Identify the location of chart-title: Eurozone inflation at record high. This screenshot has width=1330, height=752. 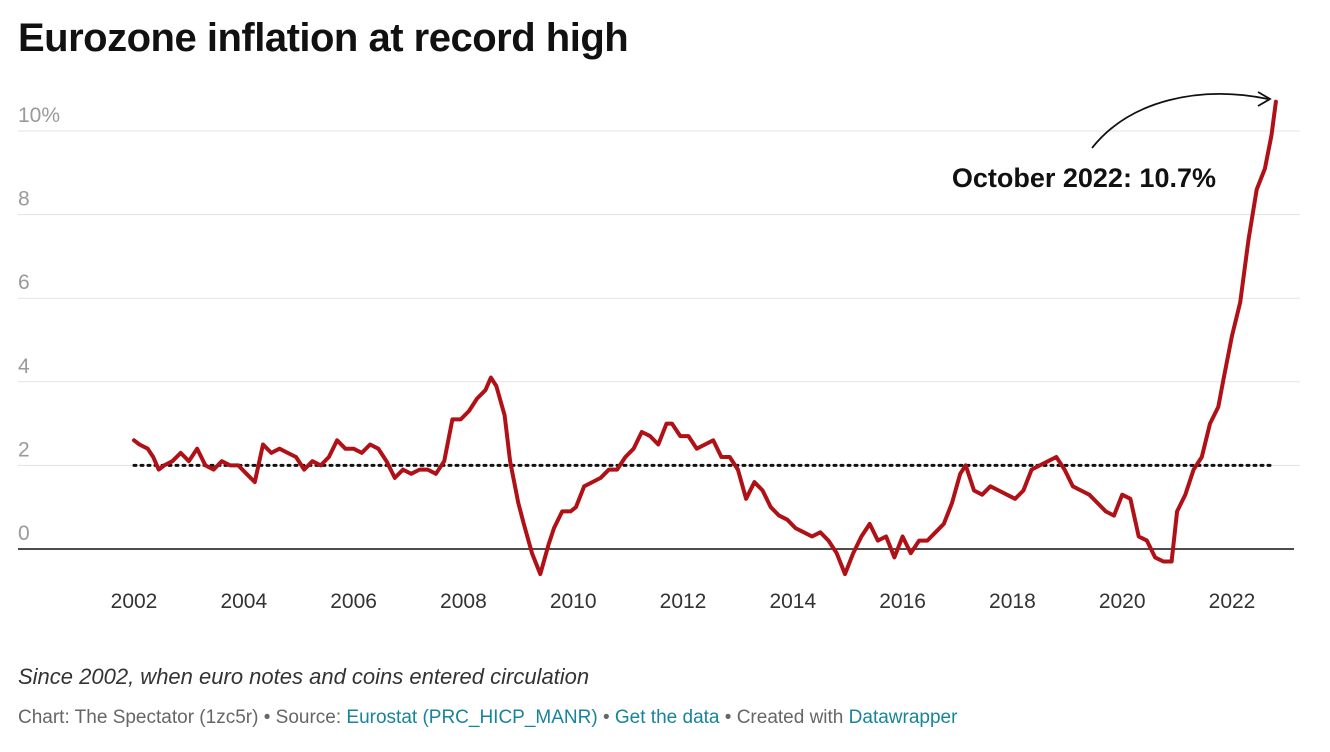
(323, 38).